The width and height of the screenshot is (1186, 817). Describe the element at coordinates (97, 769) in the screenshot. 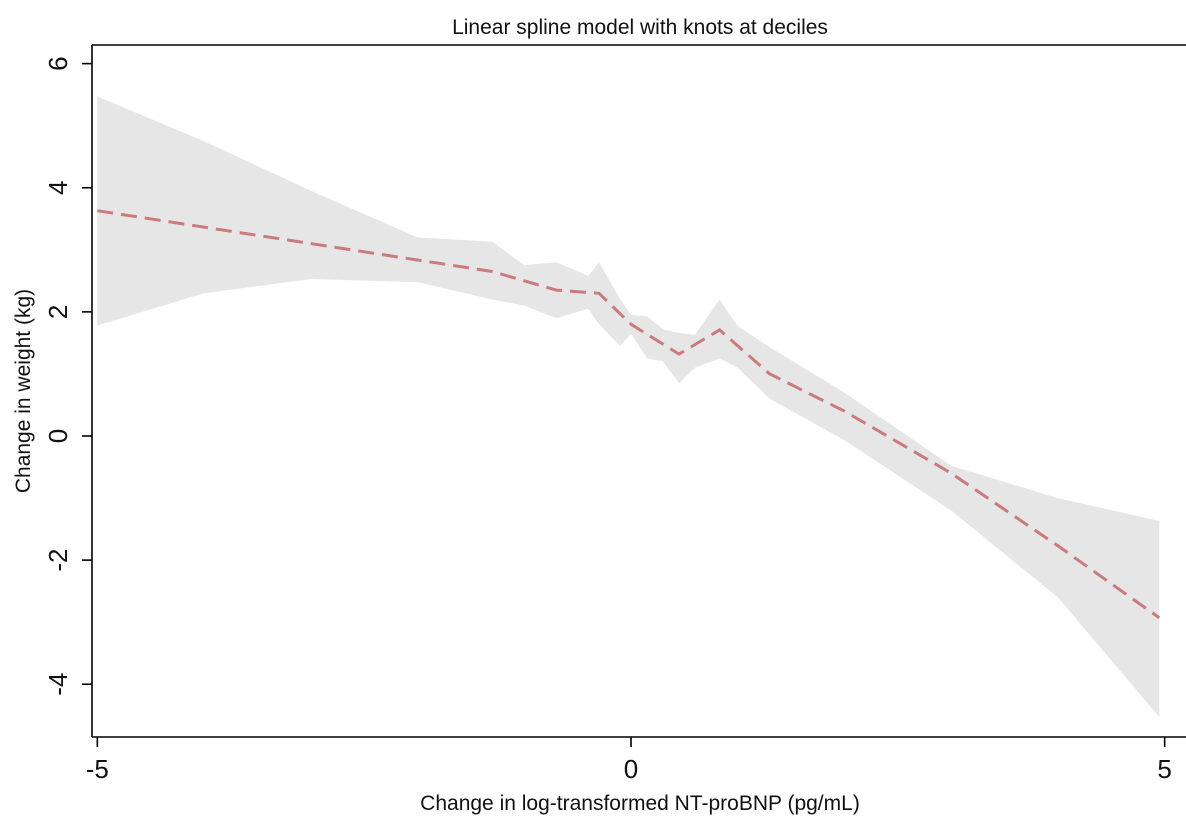

I see `x-tick-label: -5` at that location.